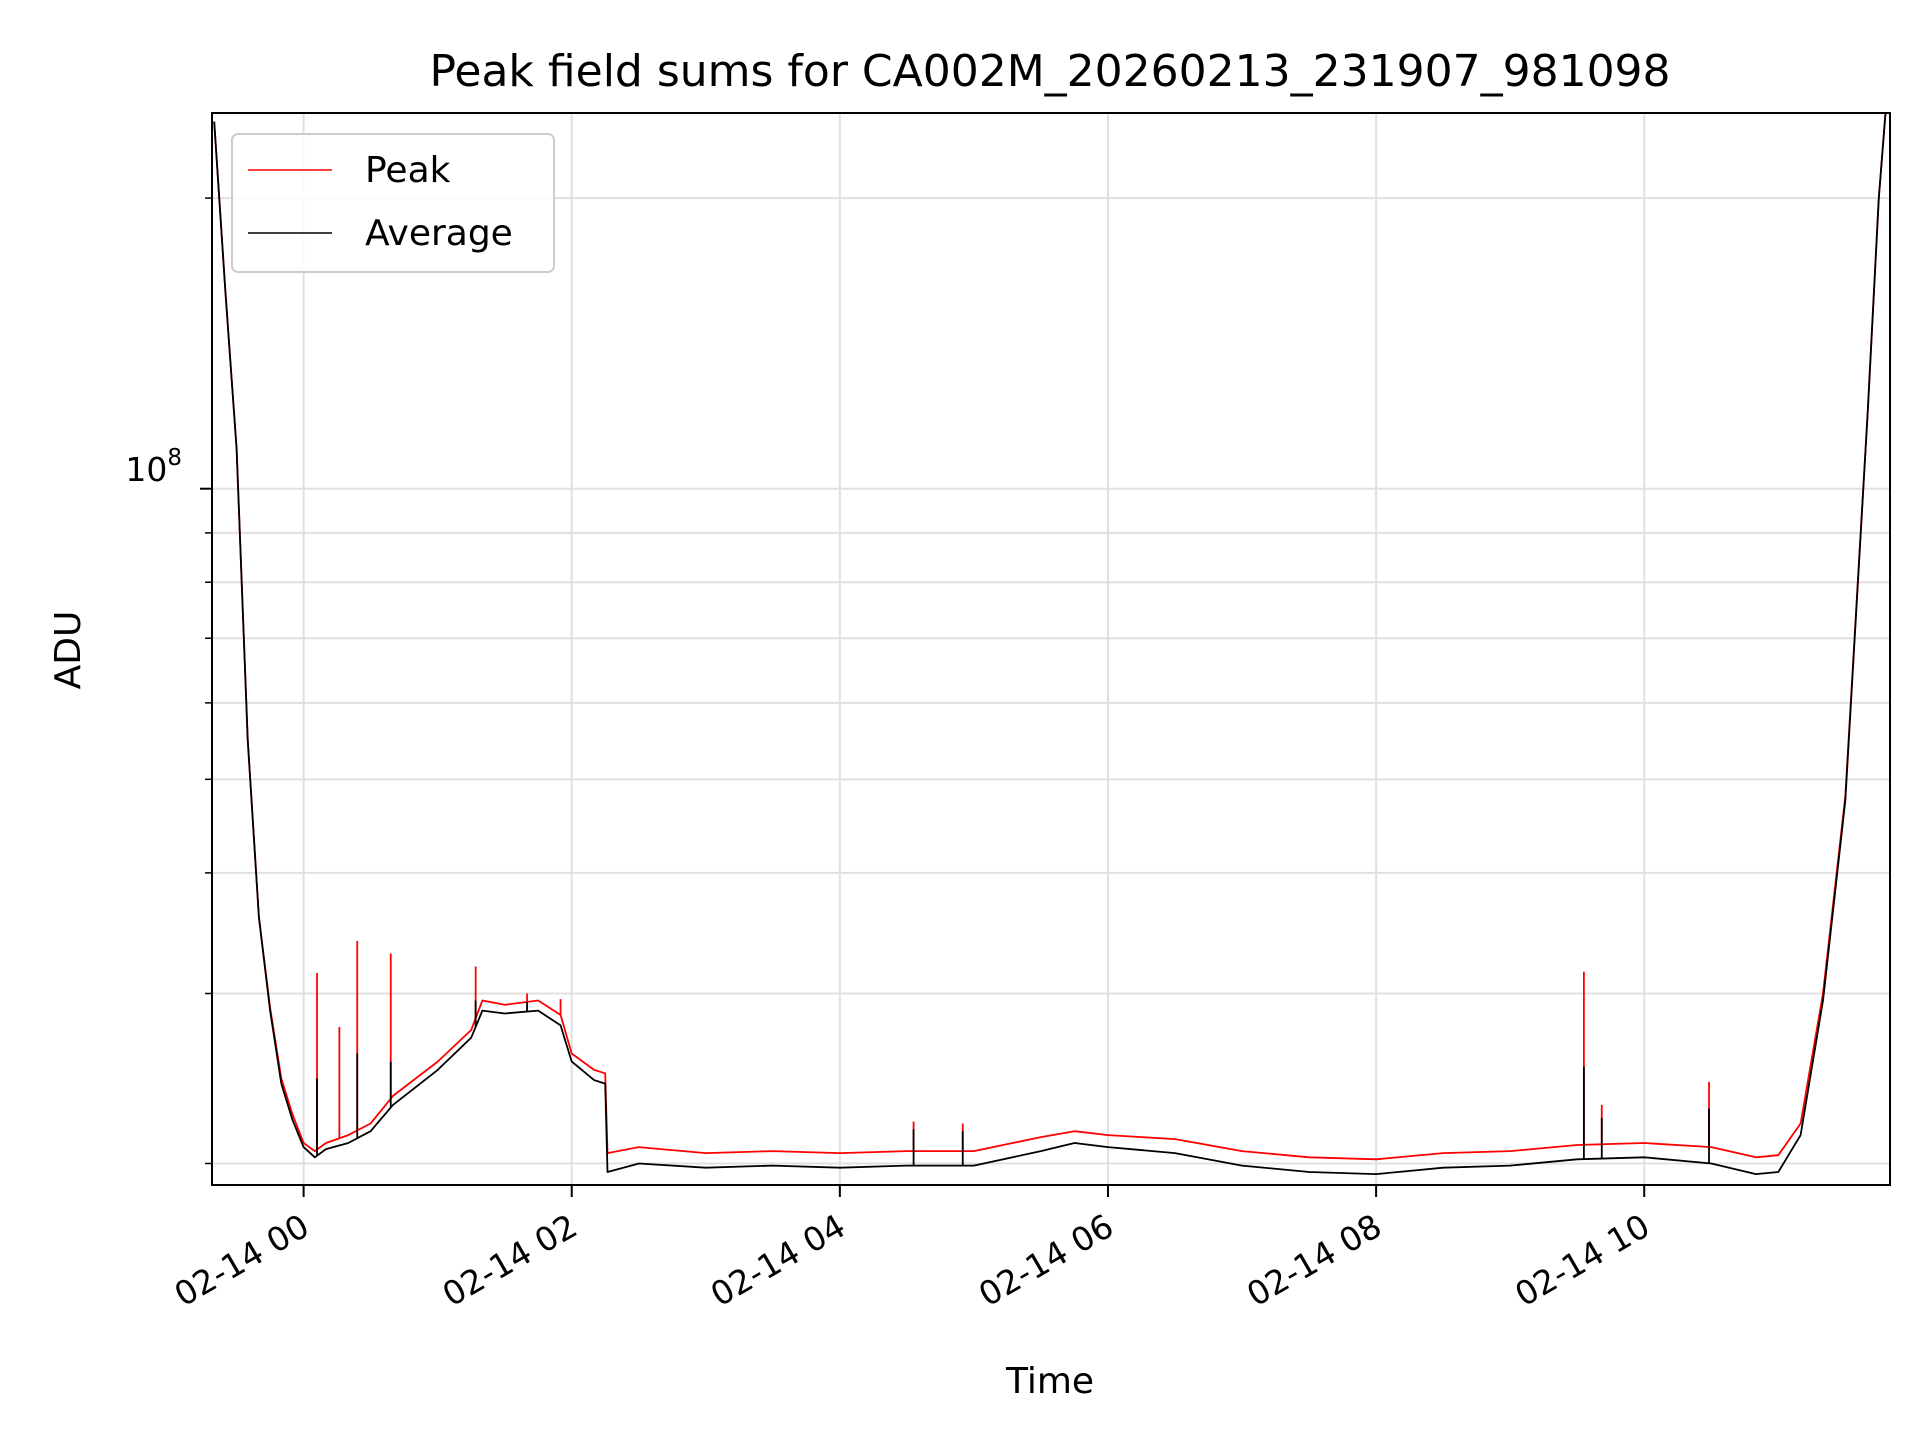 This screenshot has width=1920, height=1440. I want to click on legend-label-peak: Peak, so click(408, 170).